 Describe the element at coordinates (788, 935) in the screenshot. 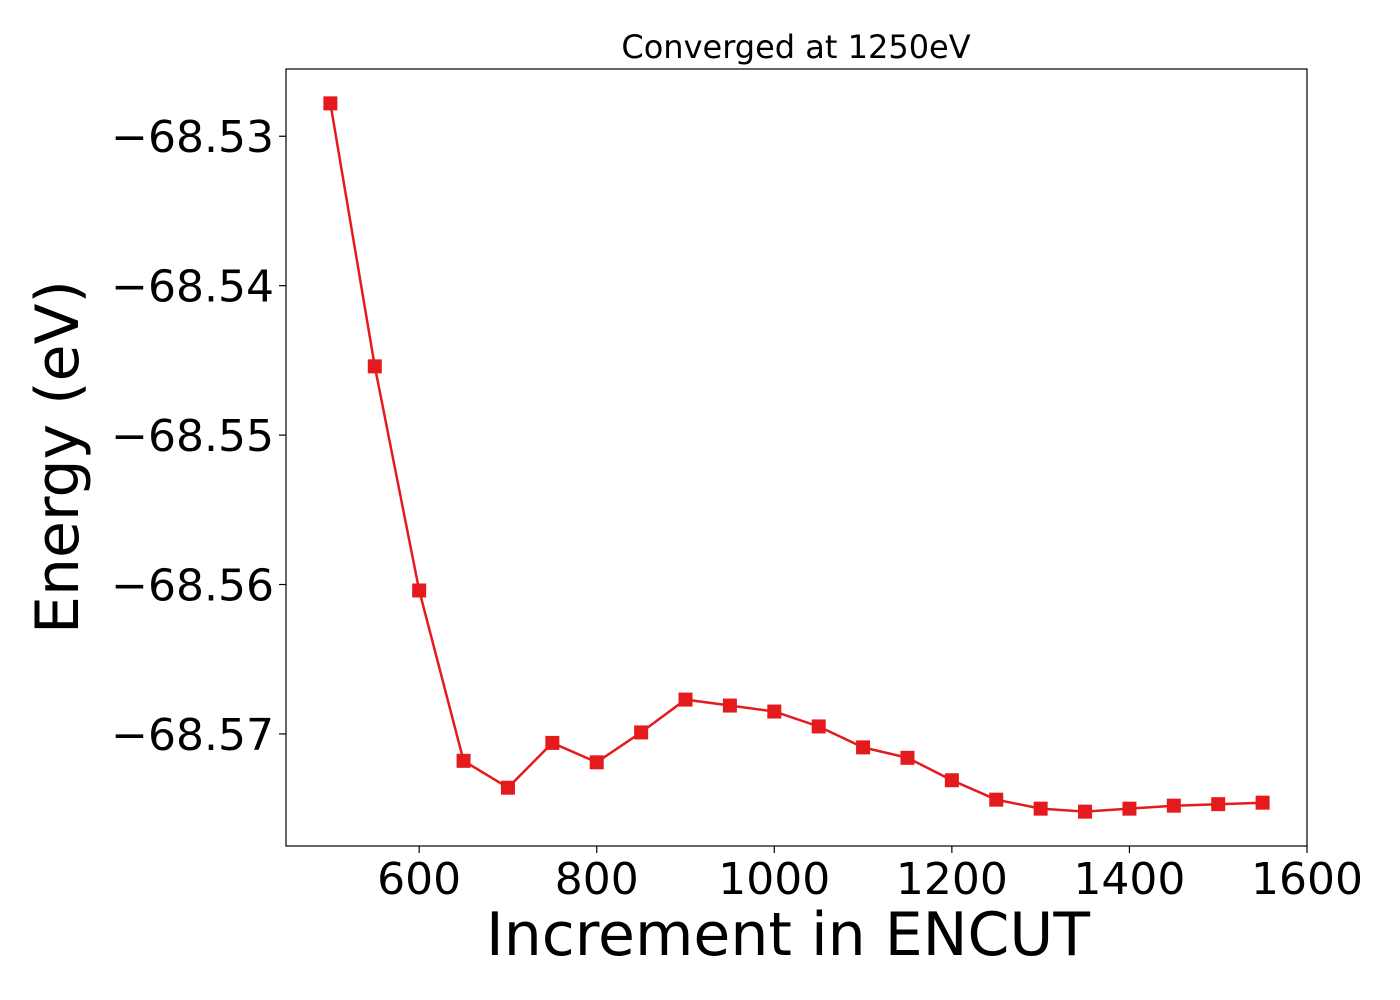

I see `x-axis-label: Increment in ENCUT` at that location.